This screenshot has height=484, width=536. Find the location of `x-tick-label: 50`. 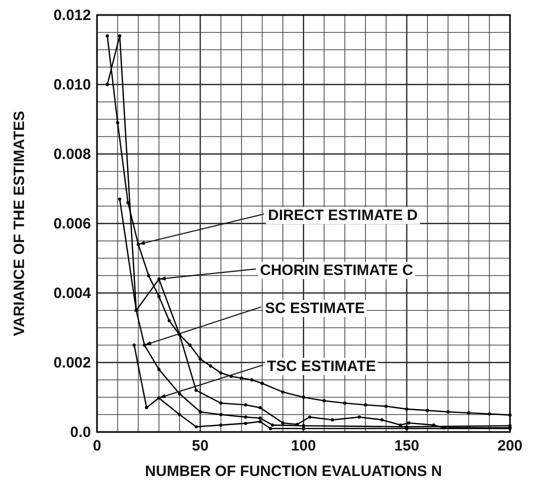

x-tick-label: 50 is located at coordinates (200, 446).